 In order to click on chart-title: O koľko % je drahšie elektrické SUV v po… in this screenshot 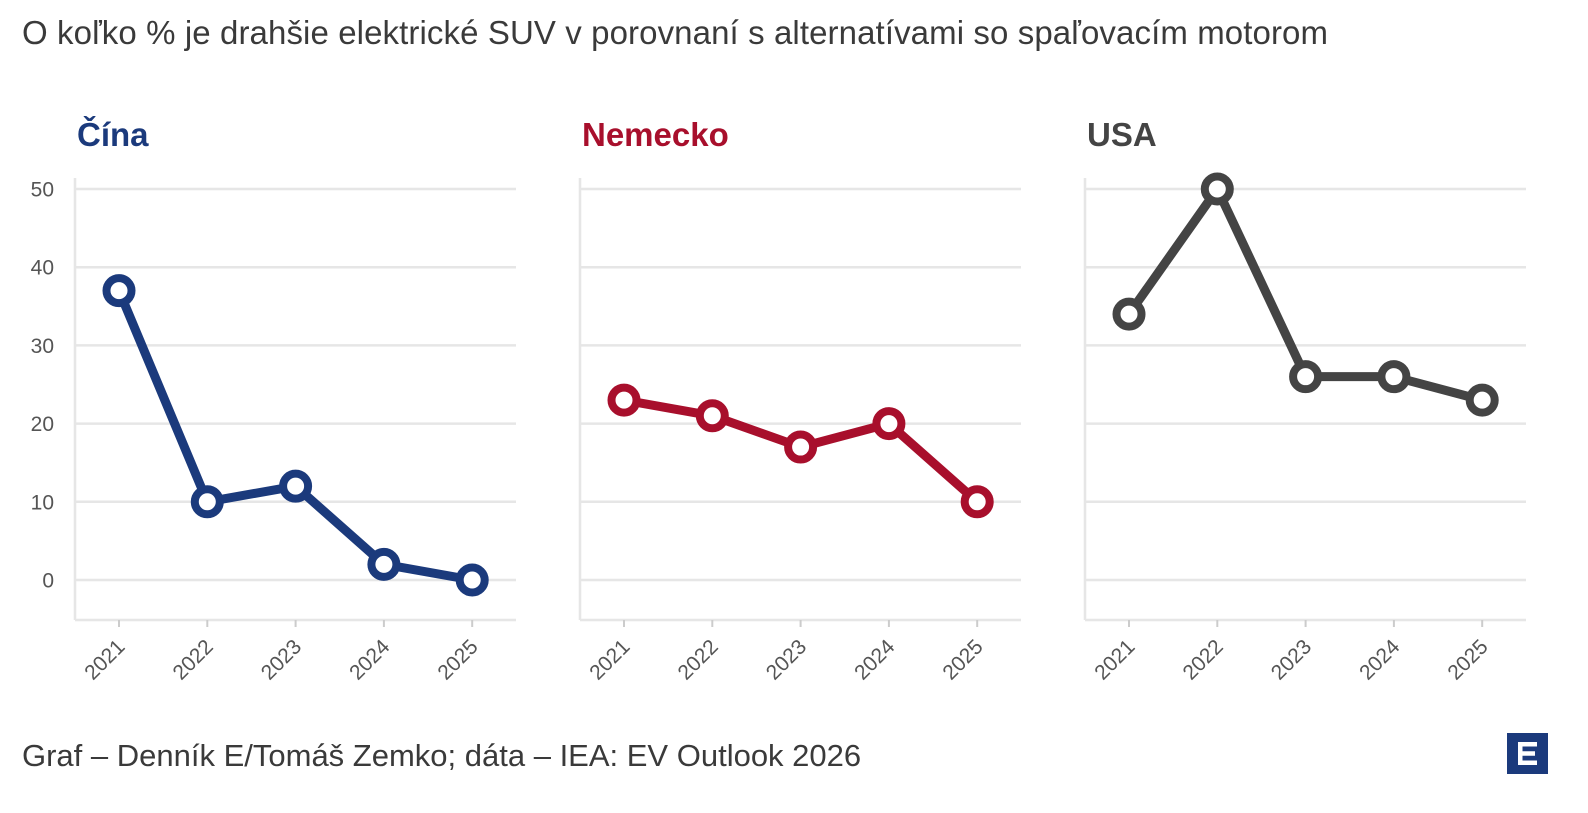, I will do `click(675, 32)`.